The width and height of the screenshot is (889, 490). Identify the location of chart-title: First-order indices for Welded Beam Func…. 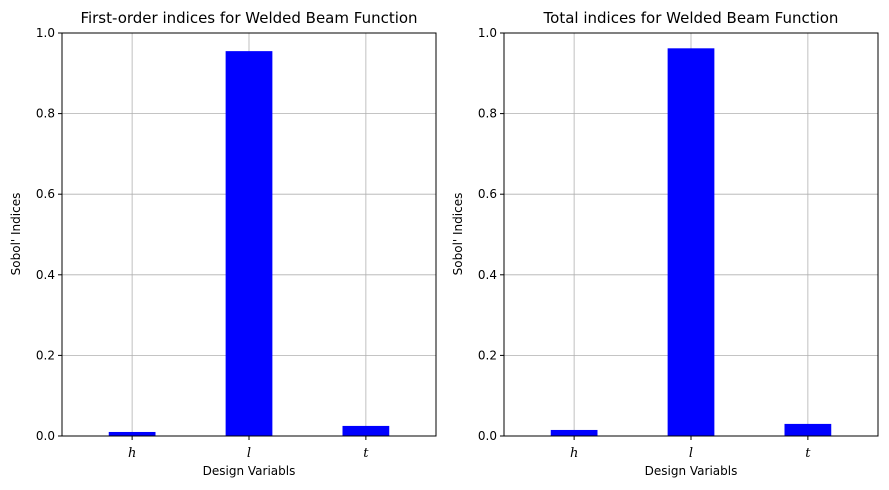
(248, 18).